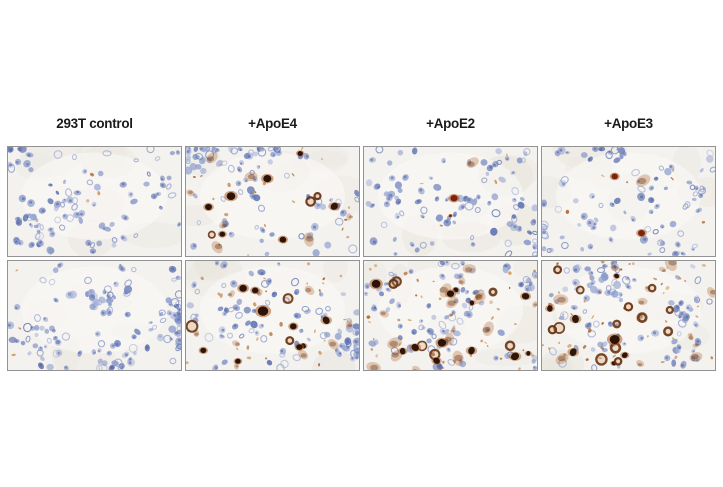  I want to click on ihc-image-top-apoe4, so click(272, 201).